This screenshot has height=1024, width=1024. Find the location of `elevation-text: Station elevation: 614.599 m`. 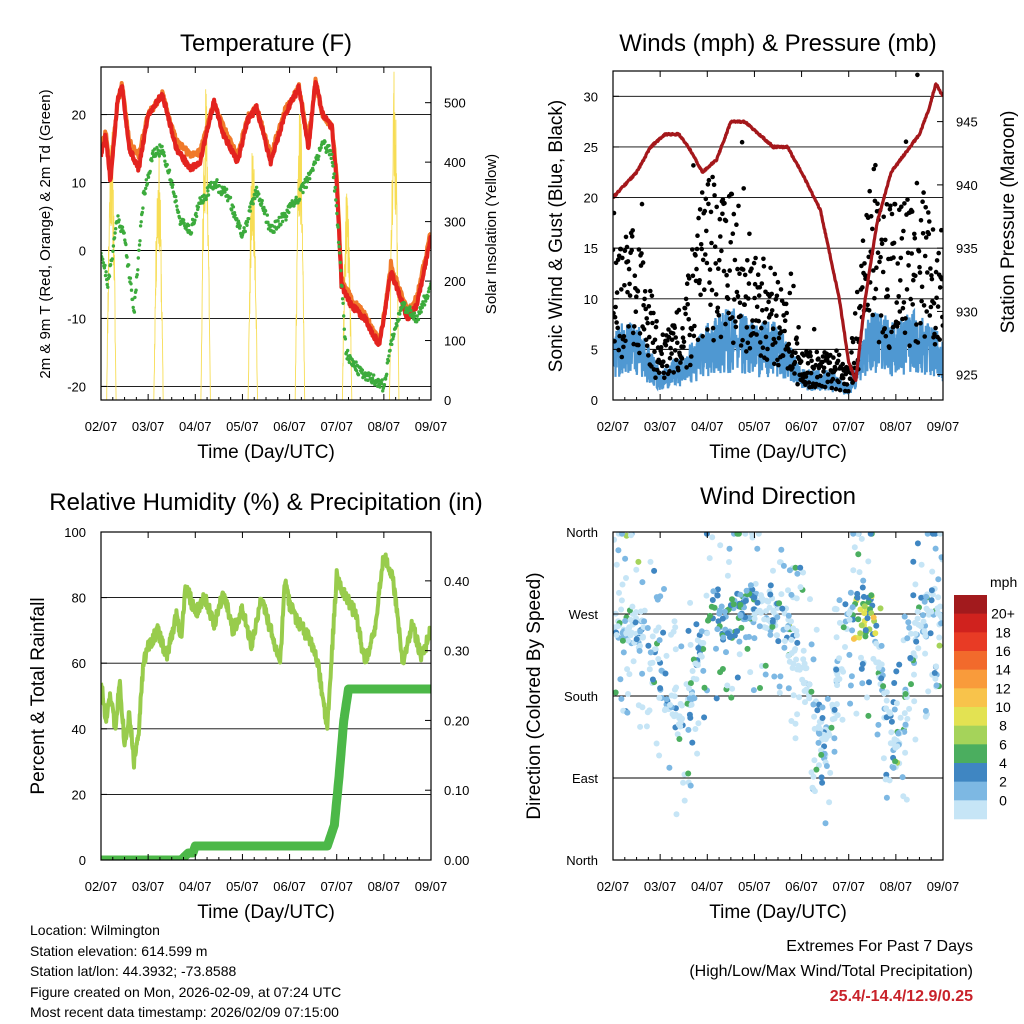

elevation-text: Station elevation: 614.599 m is located at coordinates (119, 950).